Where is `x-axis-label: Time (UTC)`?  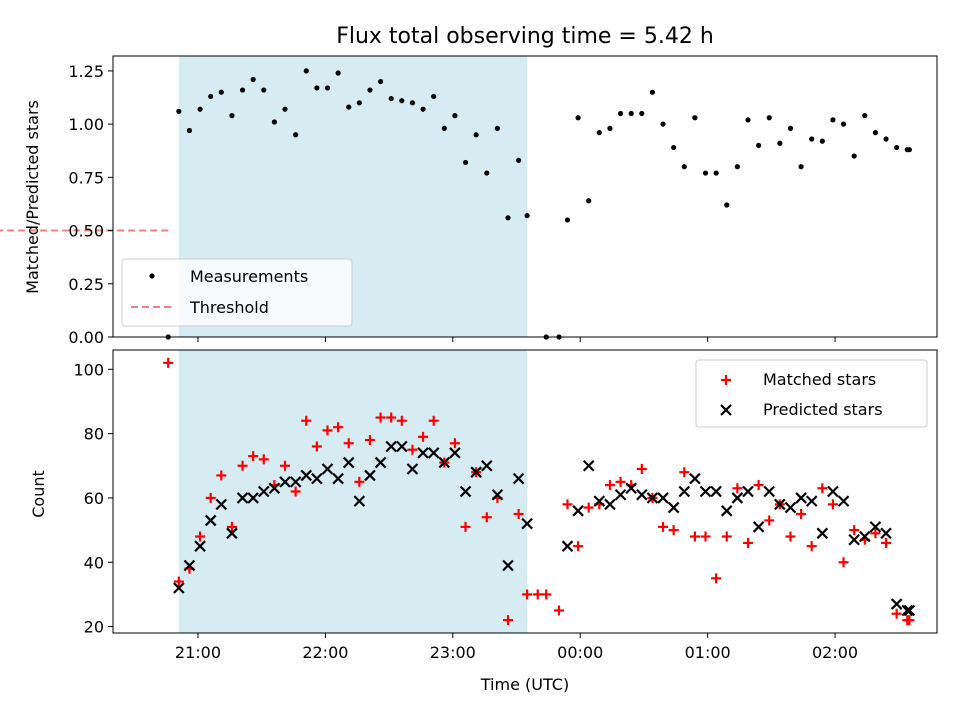
x-axis-label: Time (UTC) is located at coordinates (524, 684).